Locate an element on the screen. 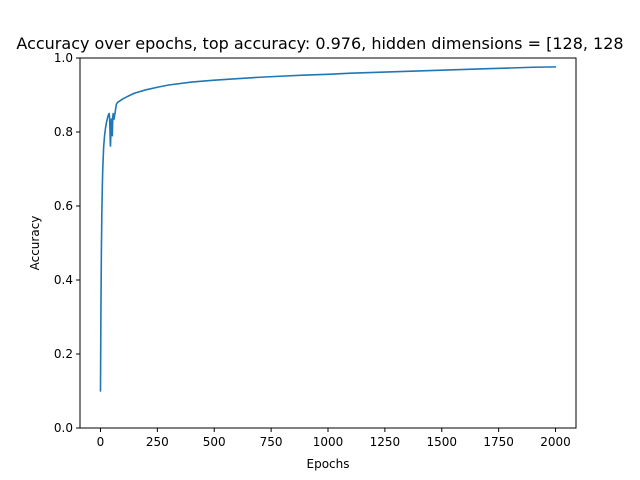 The height and width of the screenshot is (480, 640). x-tick-label: 0 is located at coordinates (101, 442).